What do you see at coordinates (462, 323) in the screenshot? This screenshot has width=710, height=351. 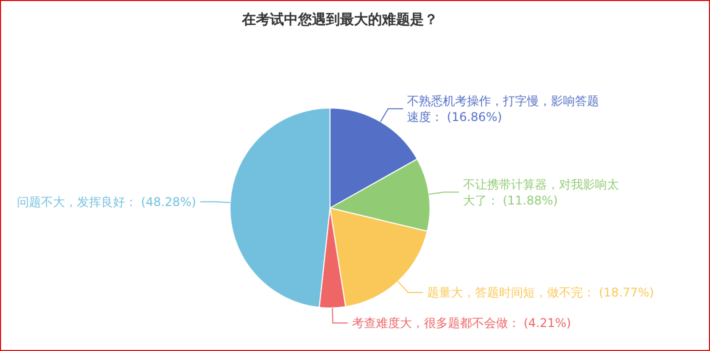 I see `slice-label: 考查难度大，很多题都不会做： (4.21%)` at bounding box center [462, 323].